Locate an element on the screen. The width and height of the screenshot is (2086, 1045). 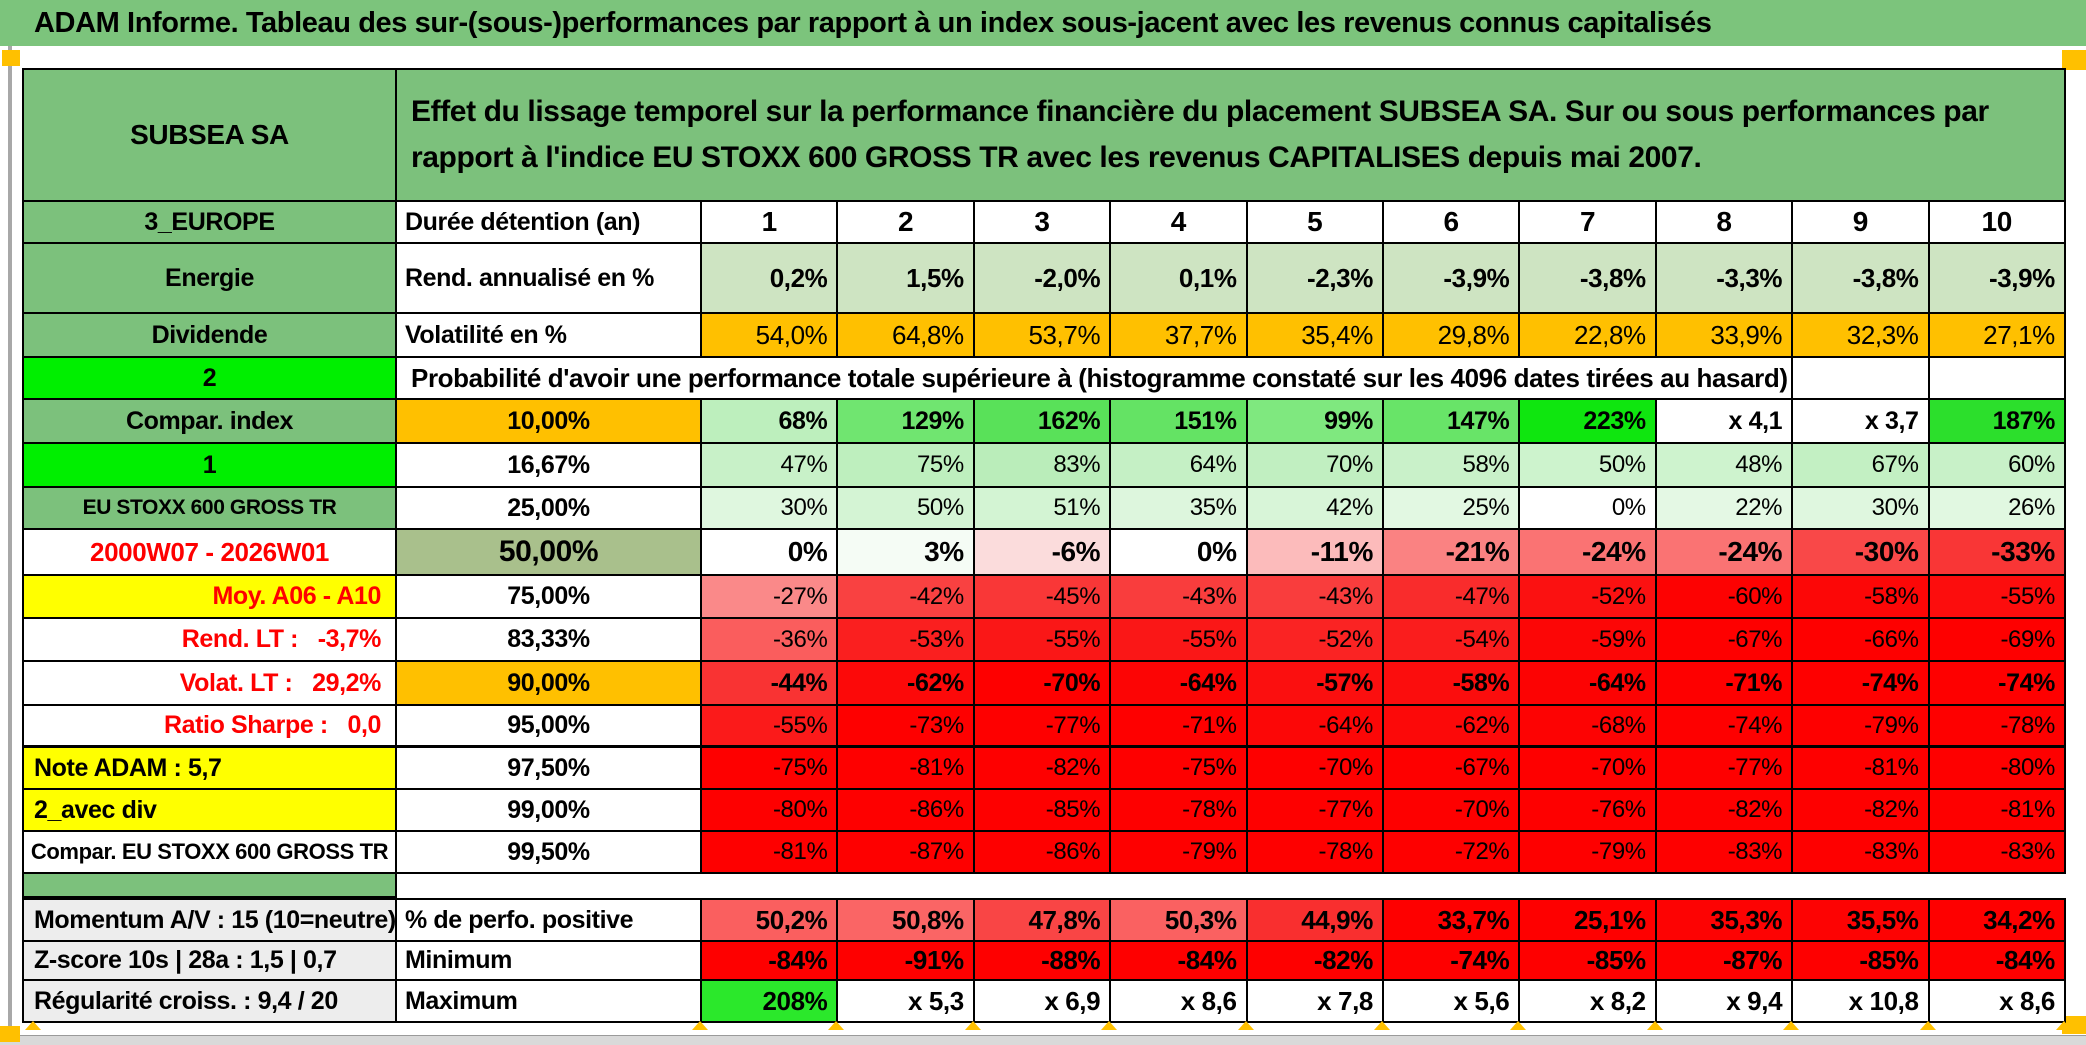
value-cell: 51% is located at coordinates (1043, 509).